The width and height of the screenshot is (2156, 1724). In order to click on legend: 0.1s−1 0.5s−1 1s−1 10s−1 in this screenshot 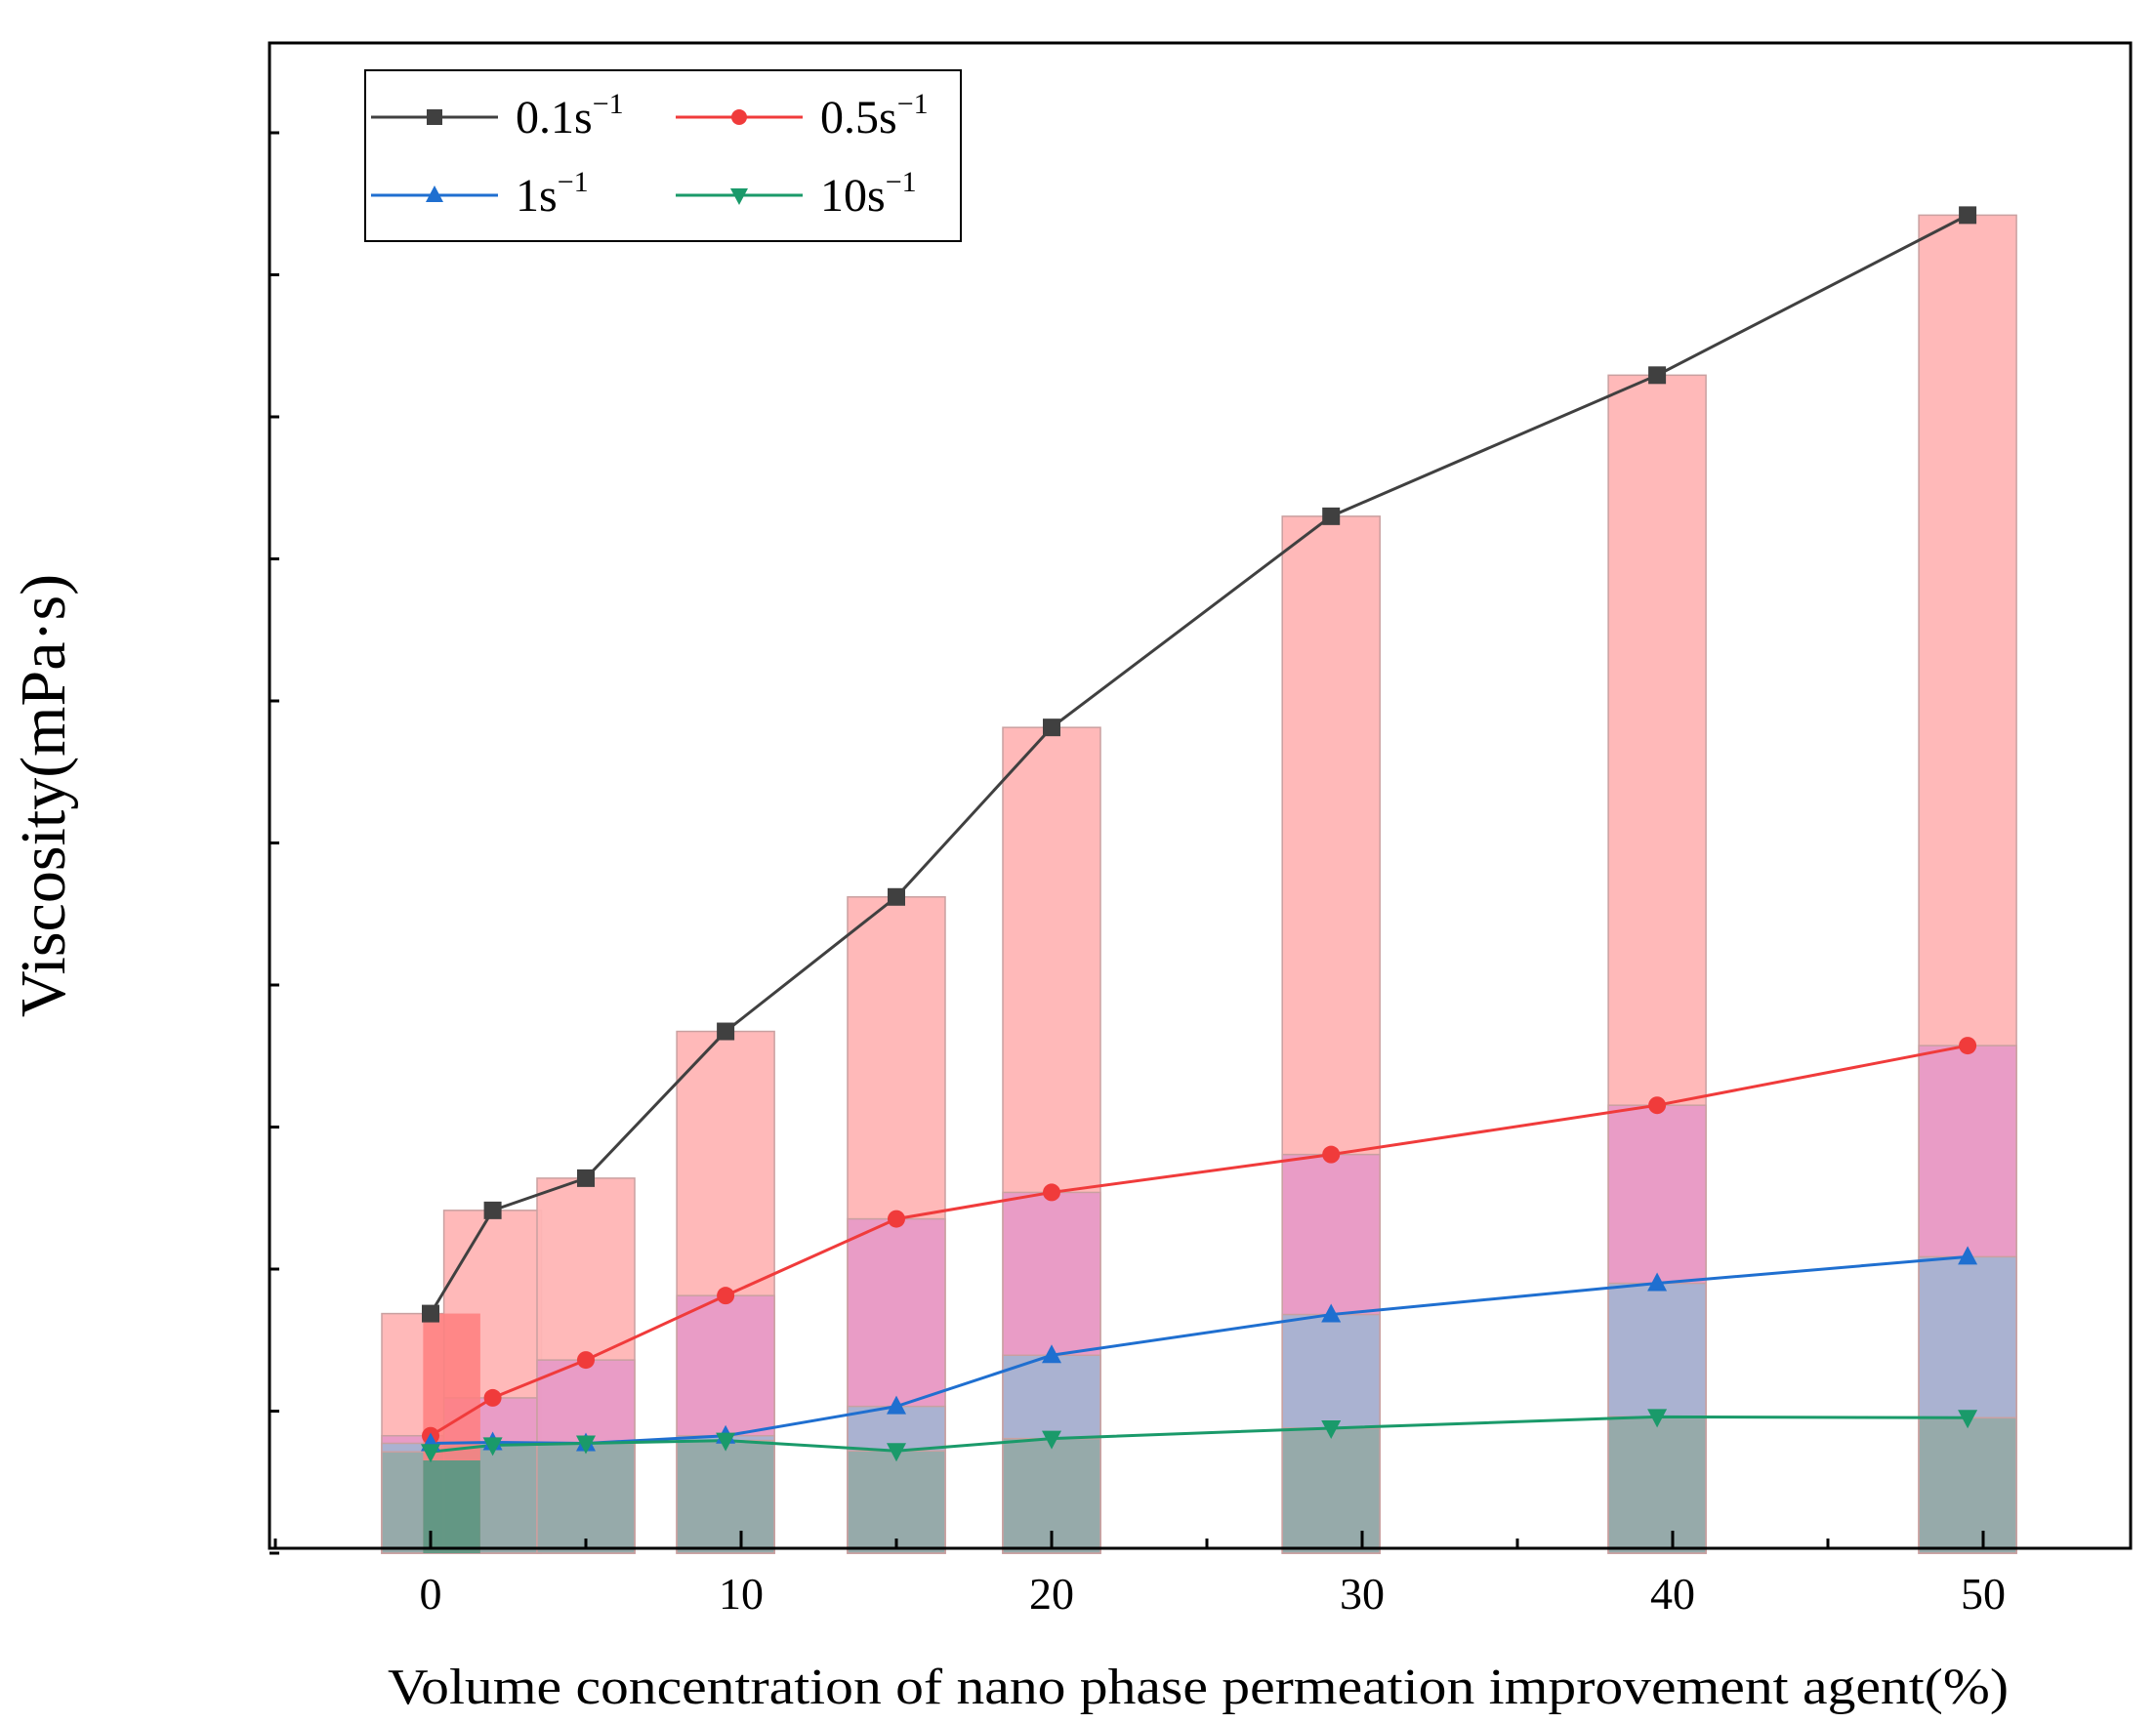, I will do `click(663, 155)`.